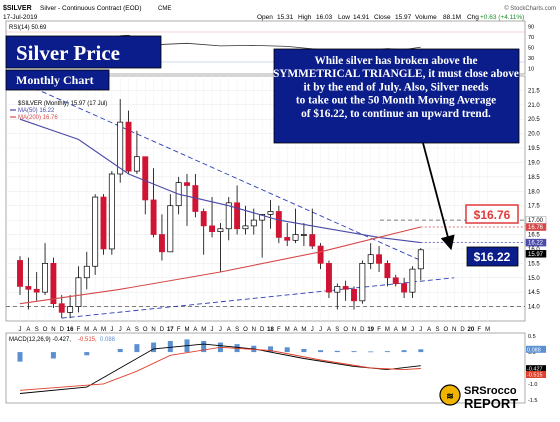  I want to click on price-tick-label: 19.0, so click(534, 163).